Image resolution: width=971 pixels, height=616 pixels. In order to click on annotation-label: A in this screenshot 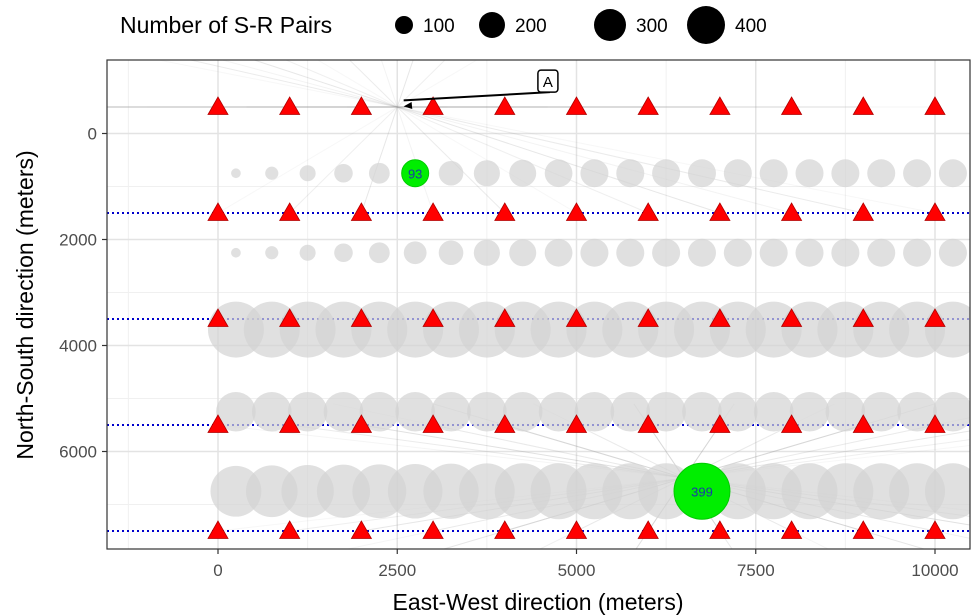, I will do `click(548, 82)`.